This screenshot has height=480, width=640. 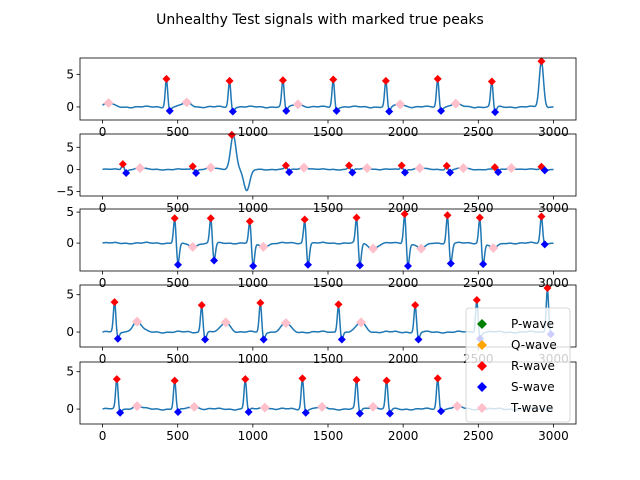 What do you see at coordinates (482, 345) in the screenshot?
I see `legend-marker-q-wave` at bounding box center [482, 345].